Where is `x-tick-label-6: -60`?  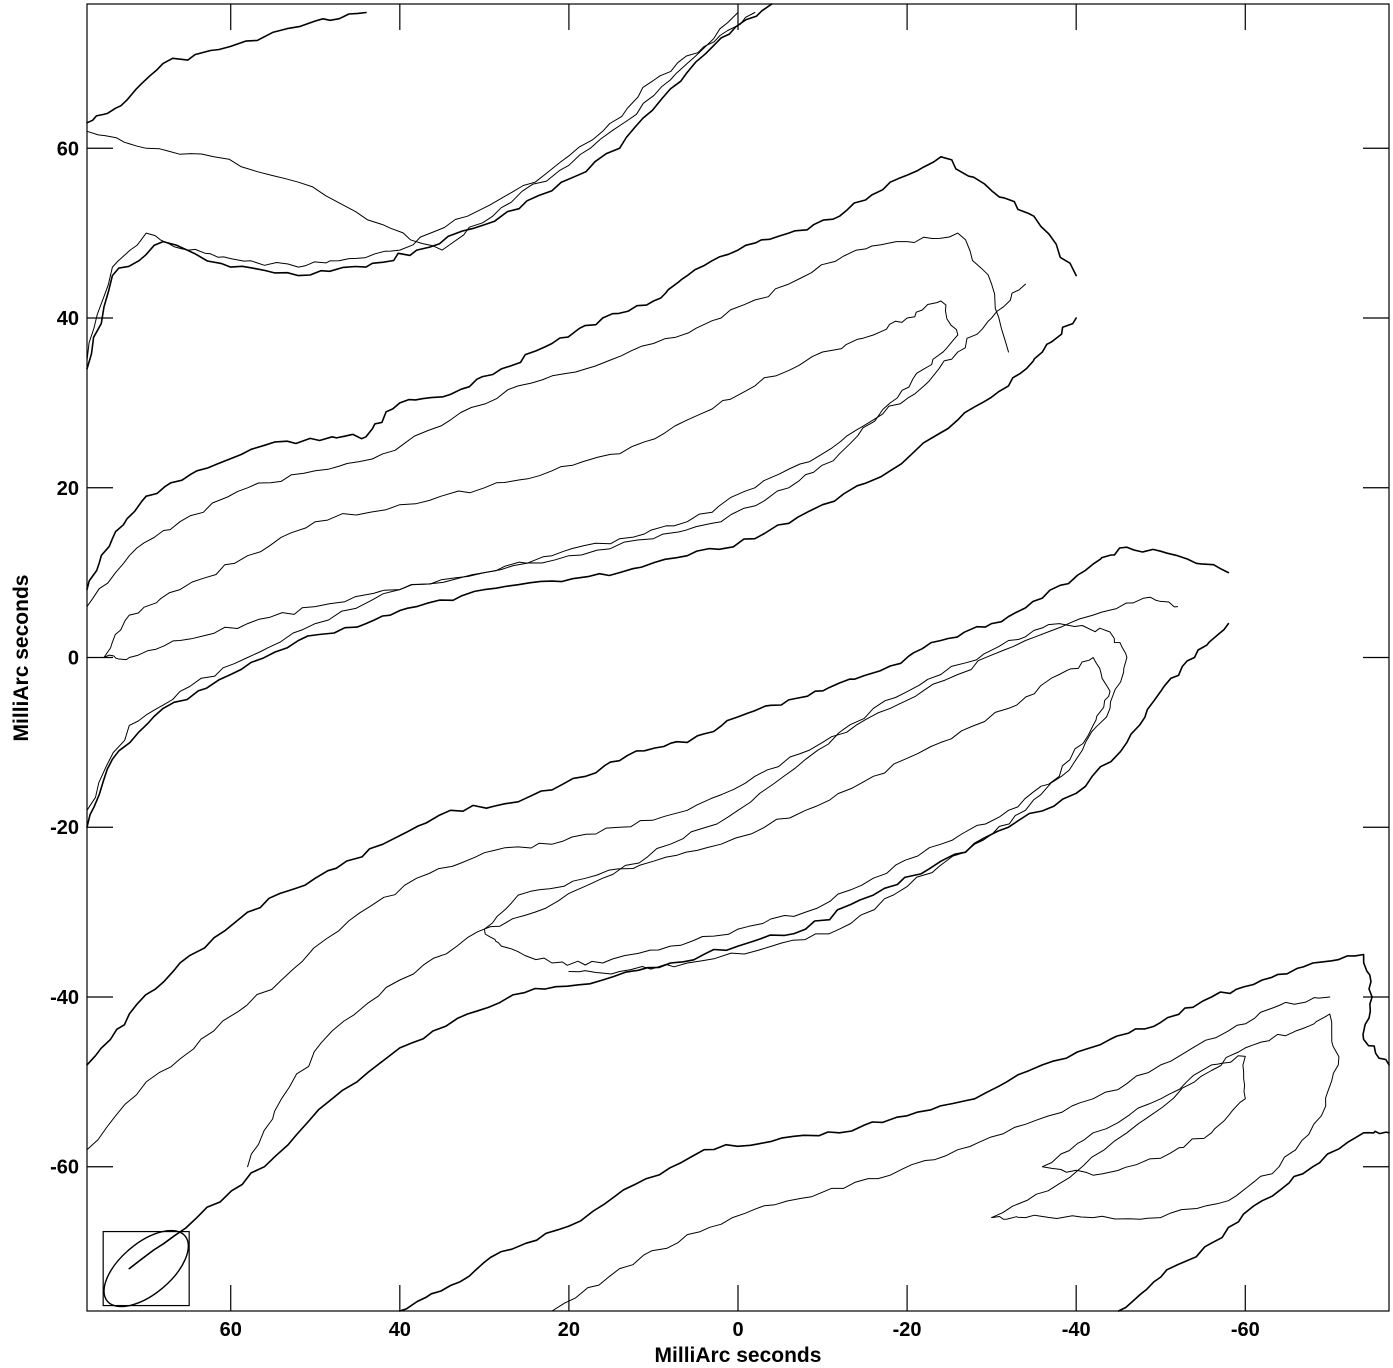
x-tick-label-6: -60 is located at coordinates (1245, 1330).